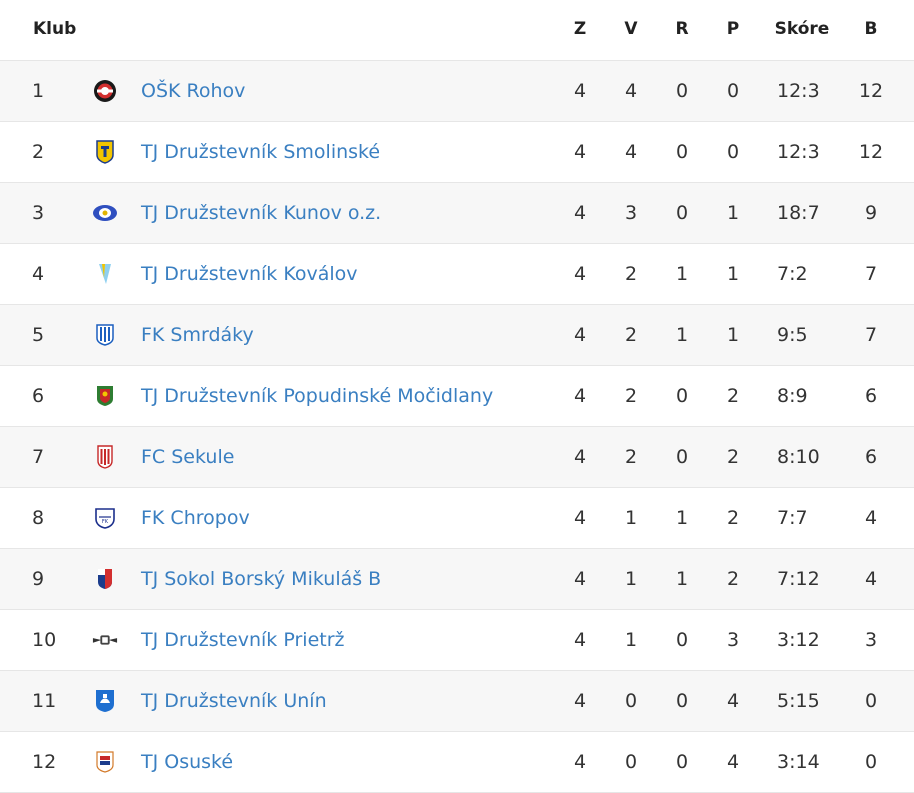  What do you see at coordinates (261, 152) in the screenshot?
I see `club-link: TJ Družstevník Smolinské` at bounding box center [261, 152].